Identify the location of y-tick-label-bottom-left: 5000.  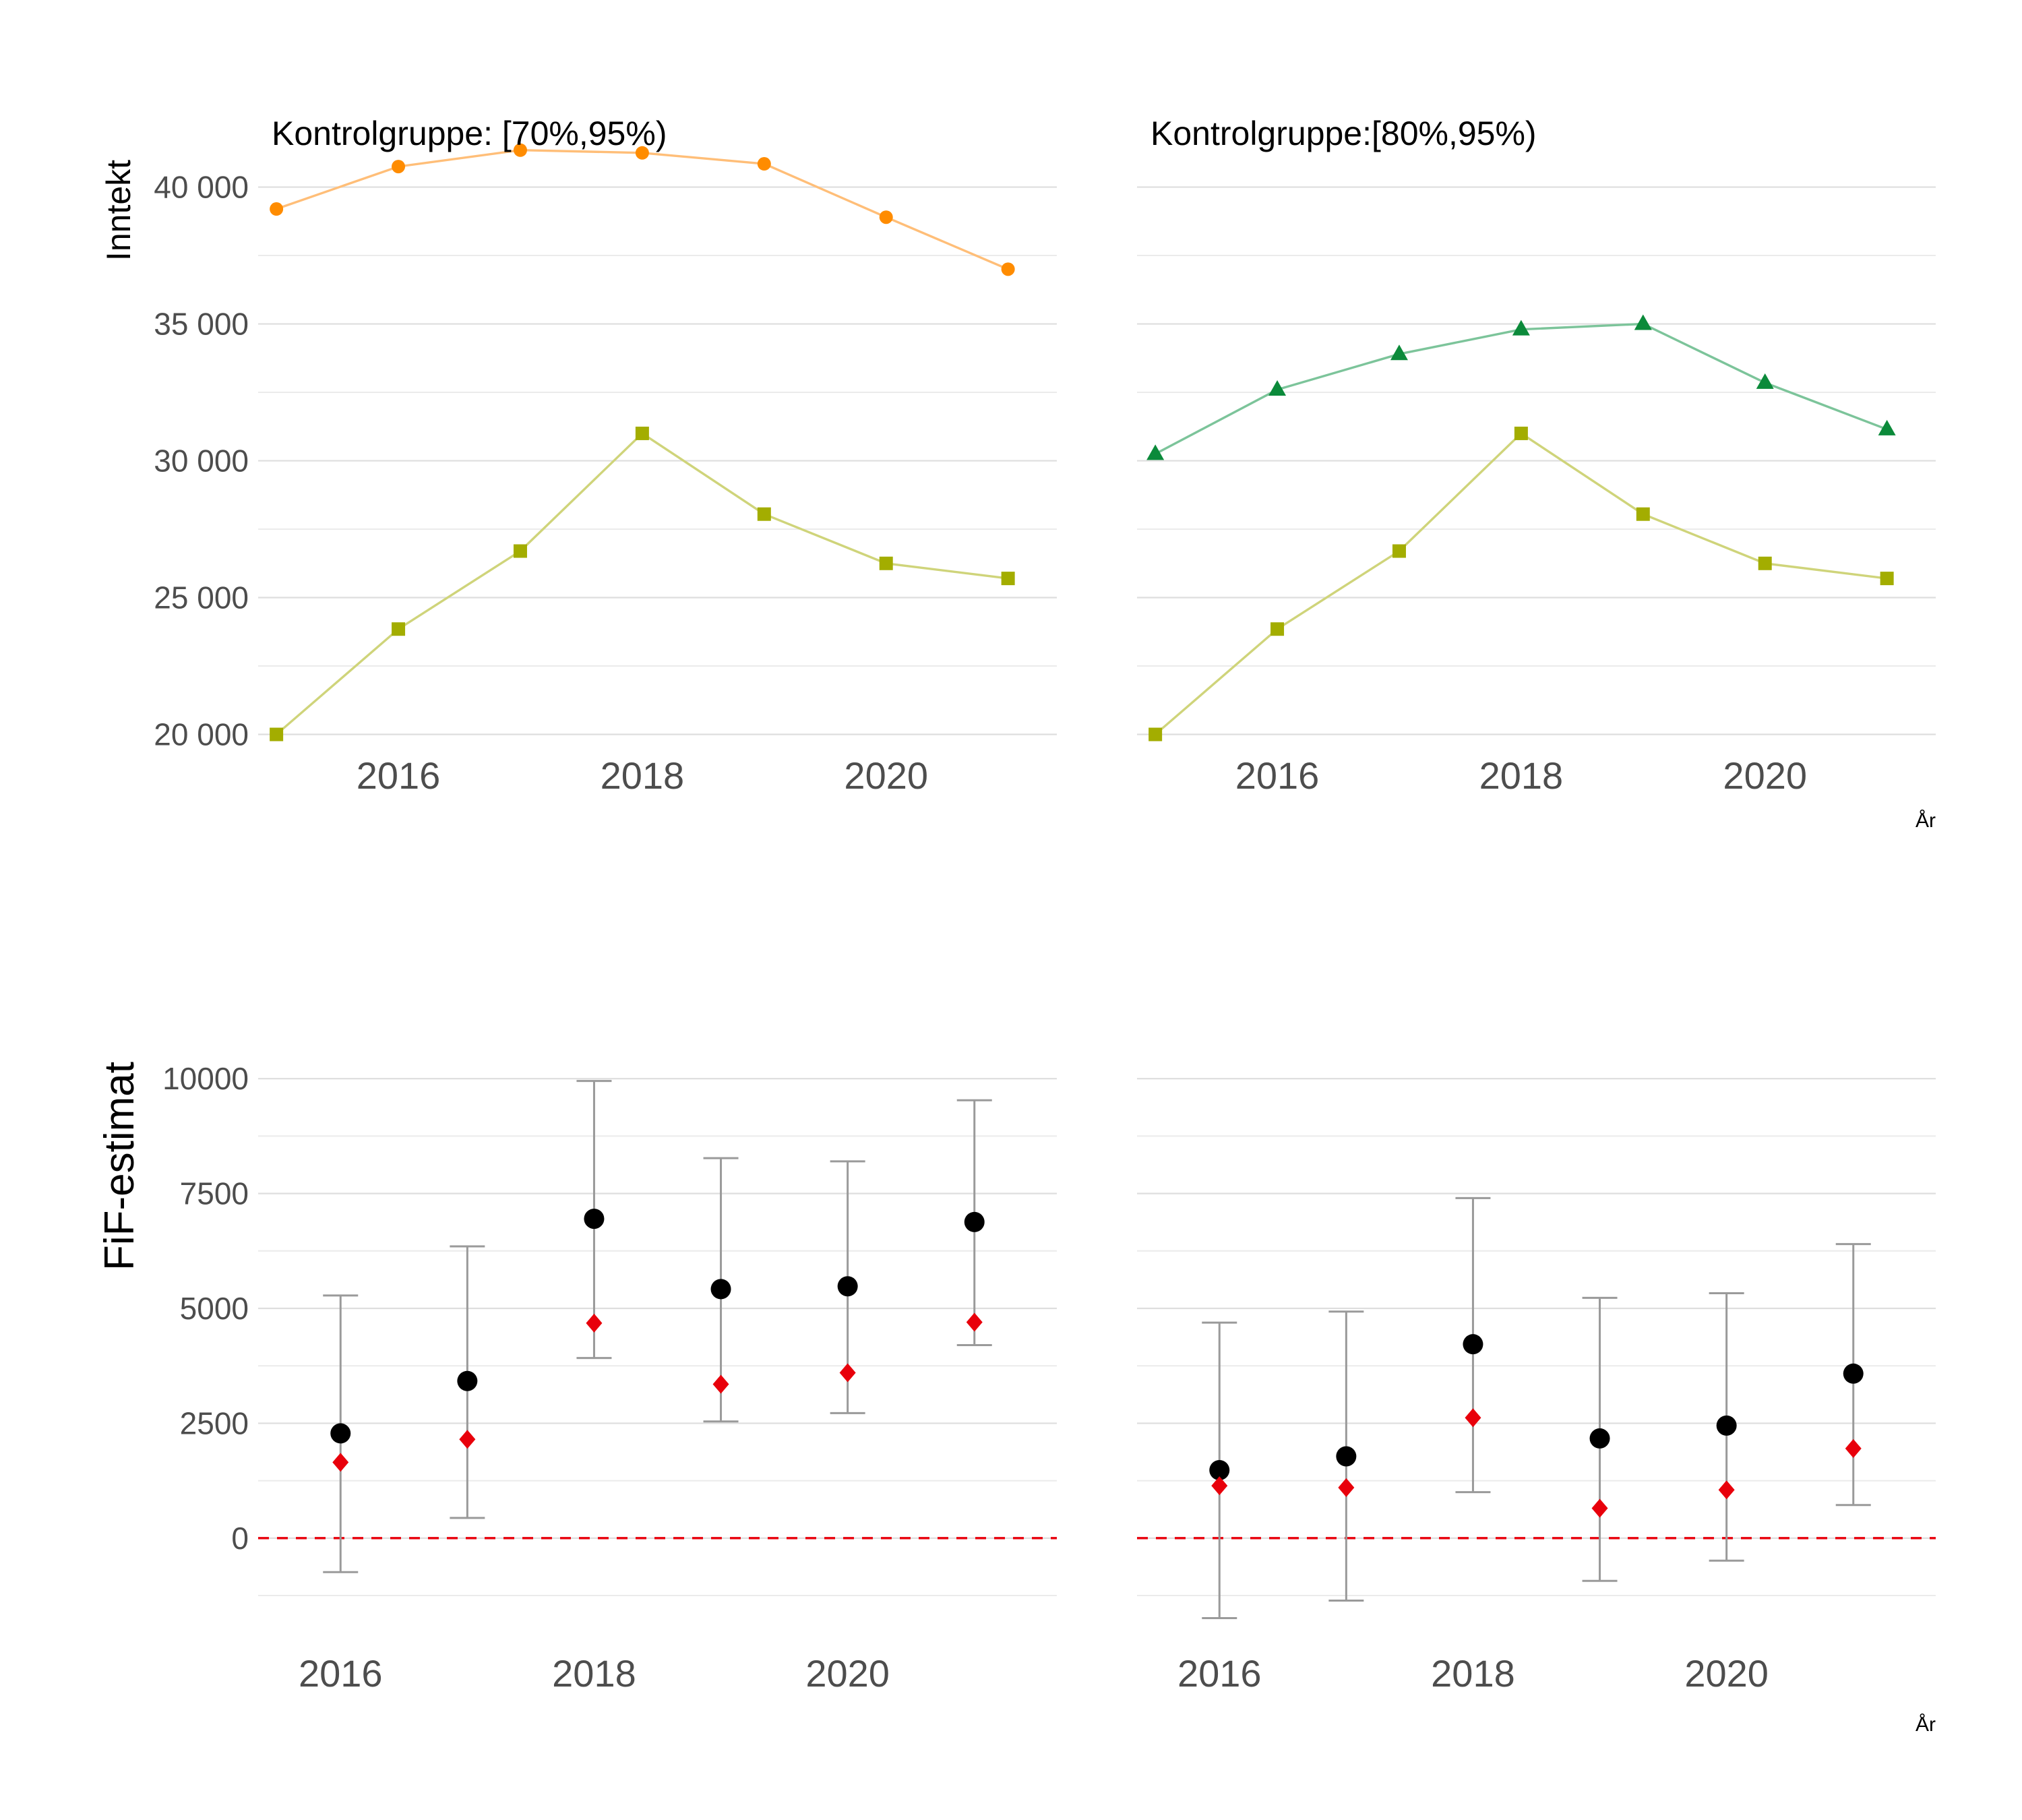
(214, 1308).